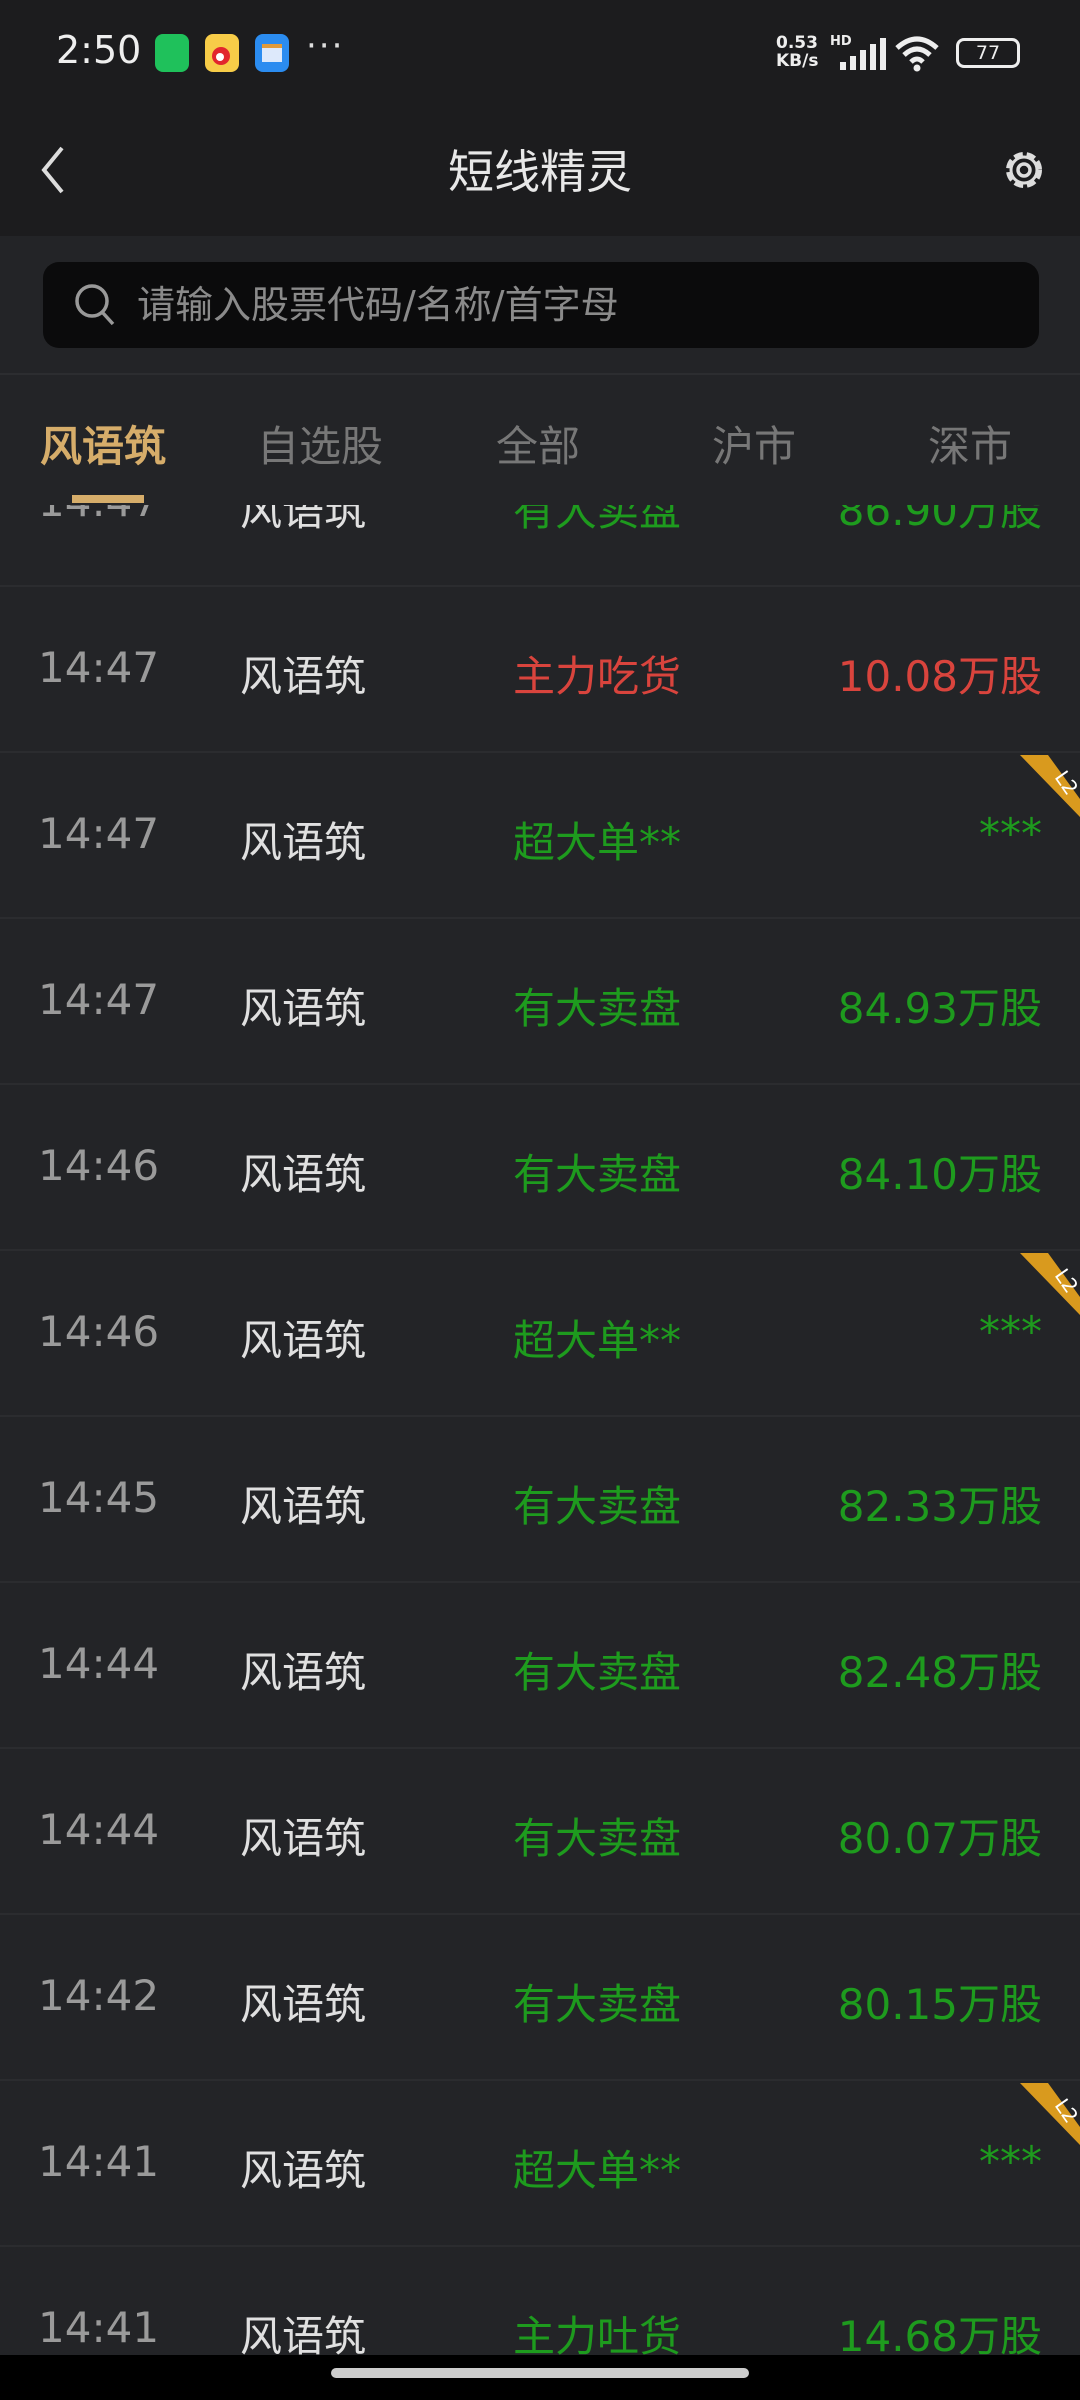 The image size is (1080, 2400). What do you see at coordinates (1024, 170) in the screenshot?
I see `gear-icon` at bounding box center [1024, 170].